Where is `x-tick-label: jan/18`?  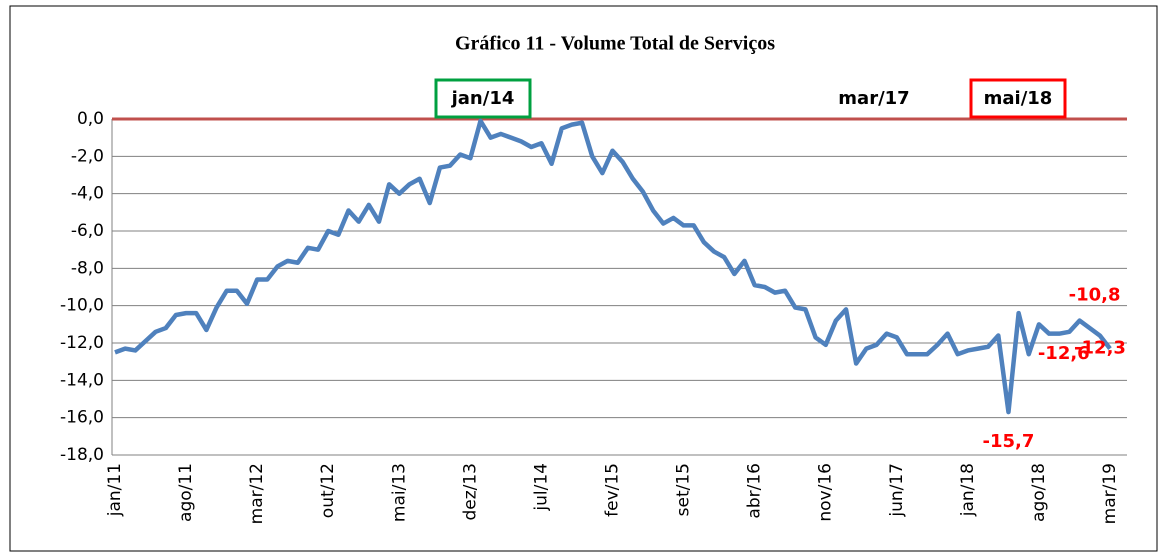
x-tick-label: jan/18 is located at coordinates (968, 490).